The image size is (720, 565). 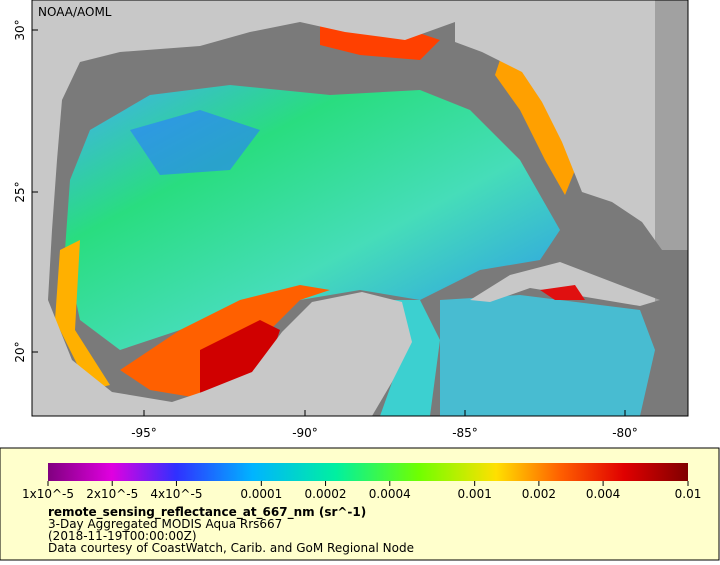 I want to click on no-data-strip, so click(x=671, y=208).